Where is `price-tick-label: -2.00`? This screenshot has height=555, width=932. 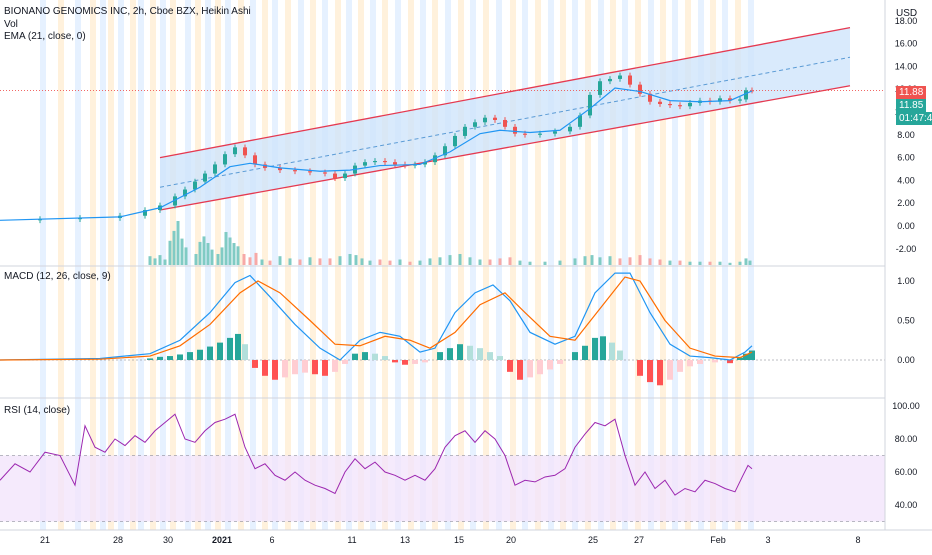
price-tick-label: -2.00 is located at coordinates (906, 249).